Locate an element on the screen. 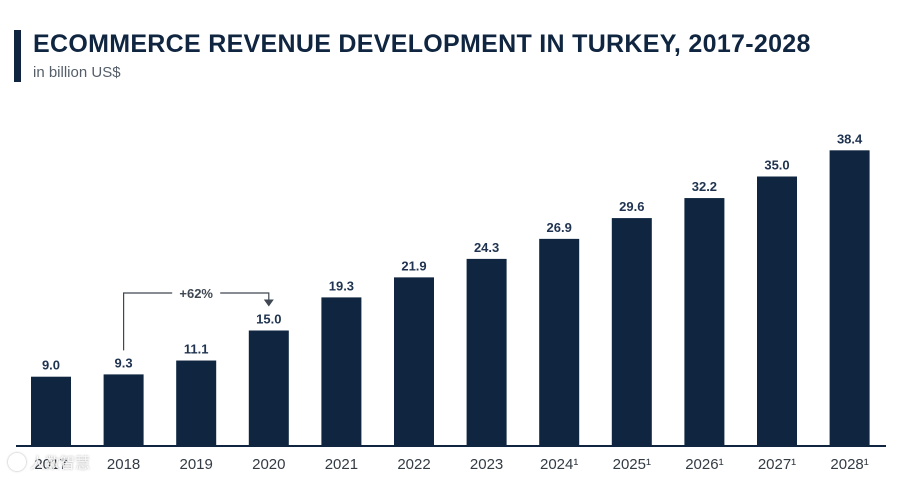 The image size is (900, 484). watermark: 人数智慧 is located at coordinates (49, 462).